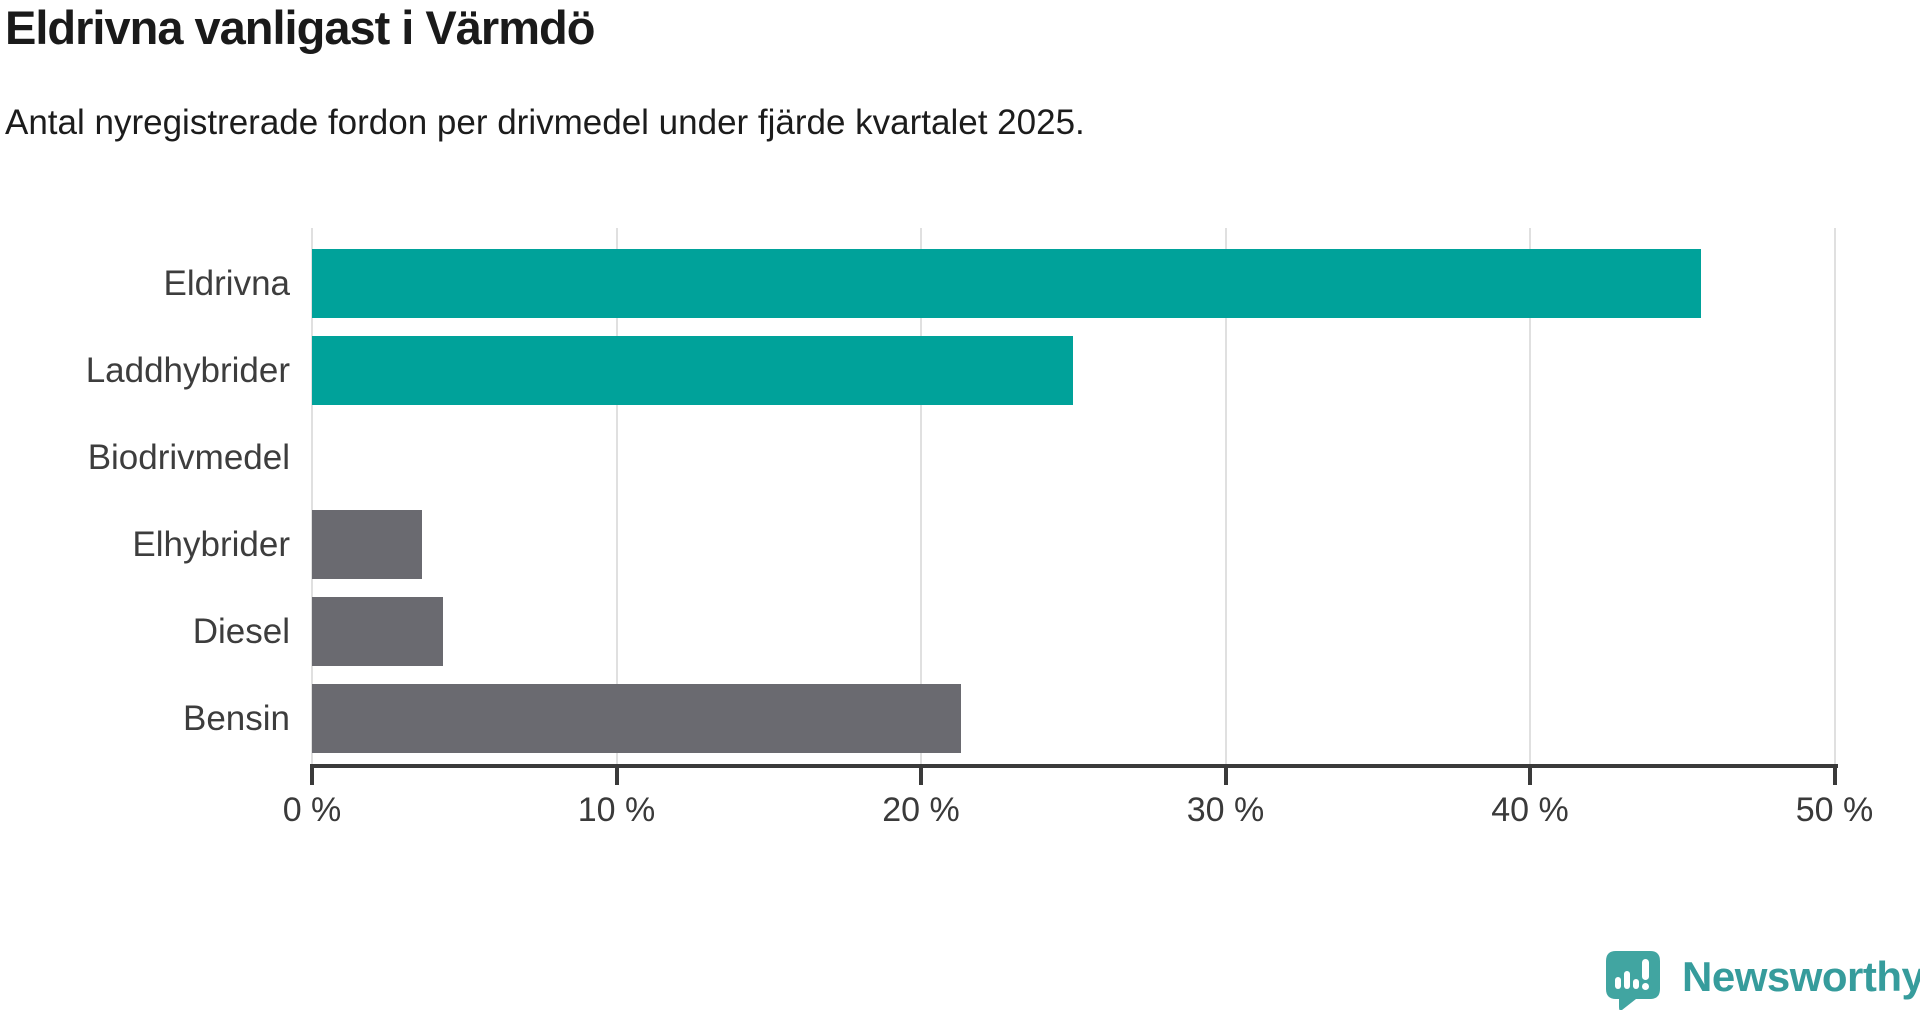 Image resolution: width=1920 pixels, height=1010 pixels. I want to click on x-axis-tick-label: 50 %, so click(1834, 810).